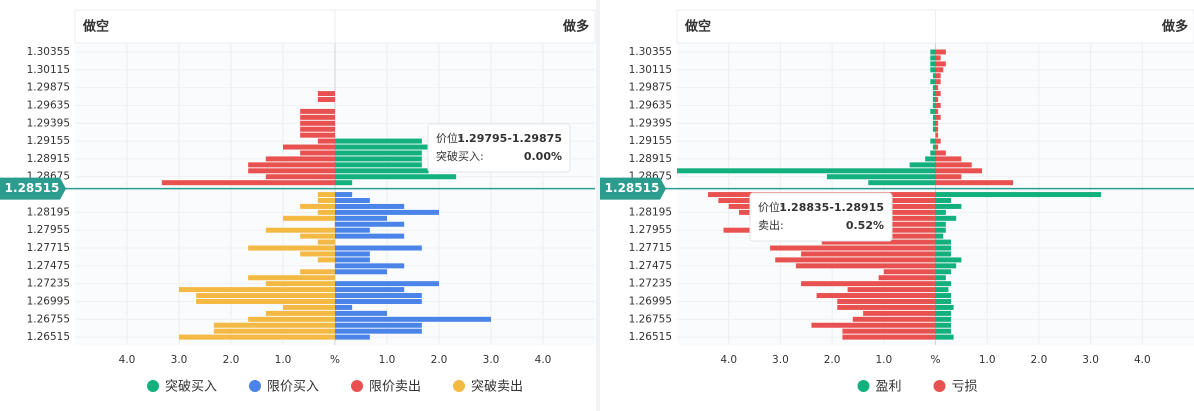 This screenshot has height=411, width=1194. What do you see at coordinates (460, 156) in the screenshot?
I see `tooltip-label: 突破买入:` at bounding box center [460, 156].